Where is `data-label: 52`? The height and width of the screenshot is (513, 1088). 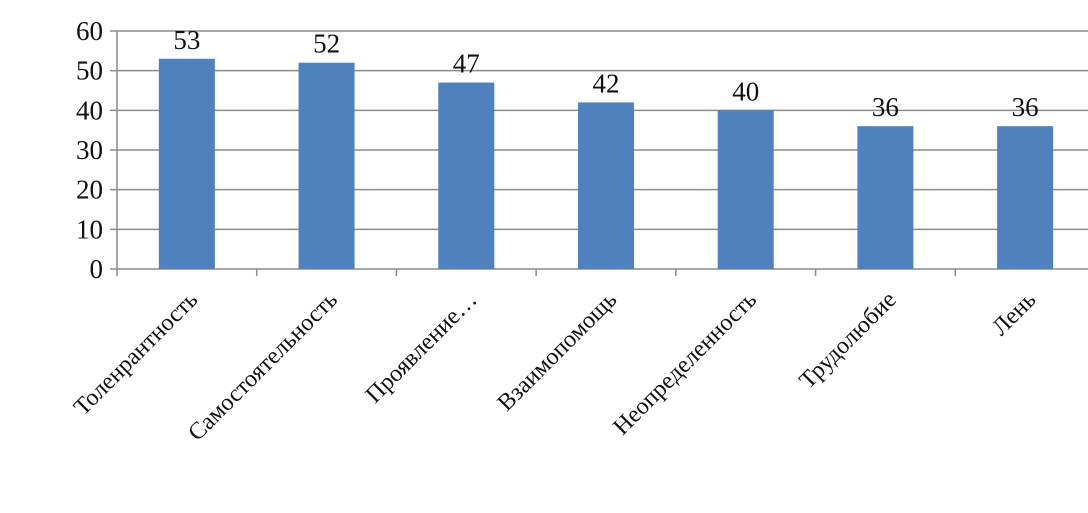 data-label: 52 is located at coordinates (326, 44).